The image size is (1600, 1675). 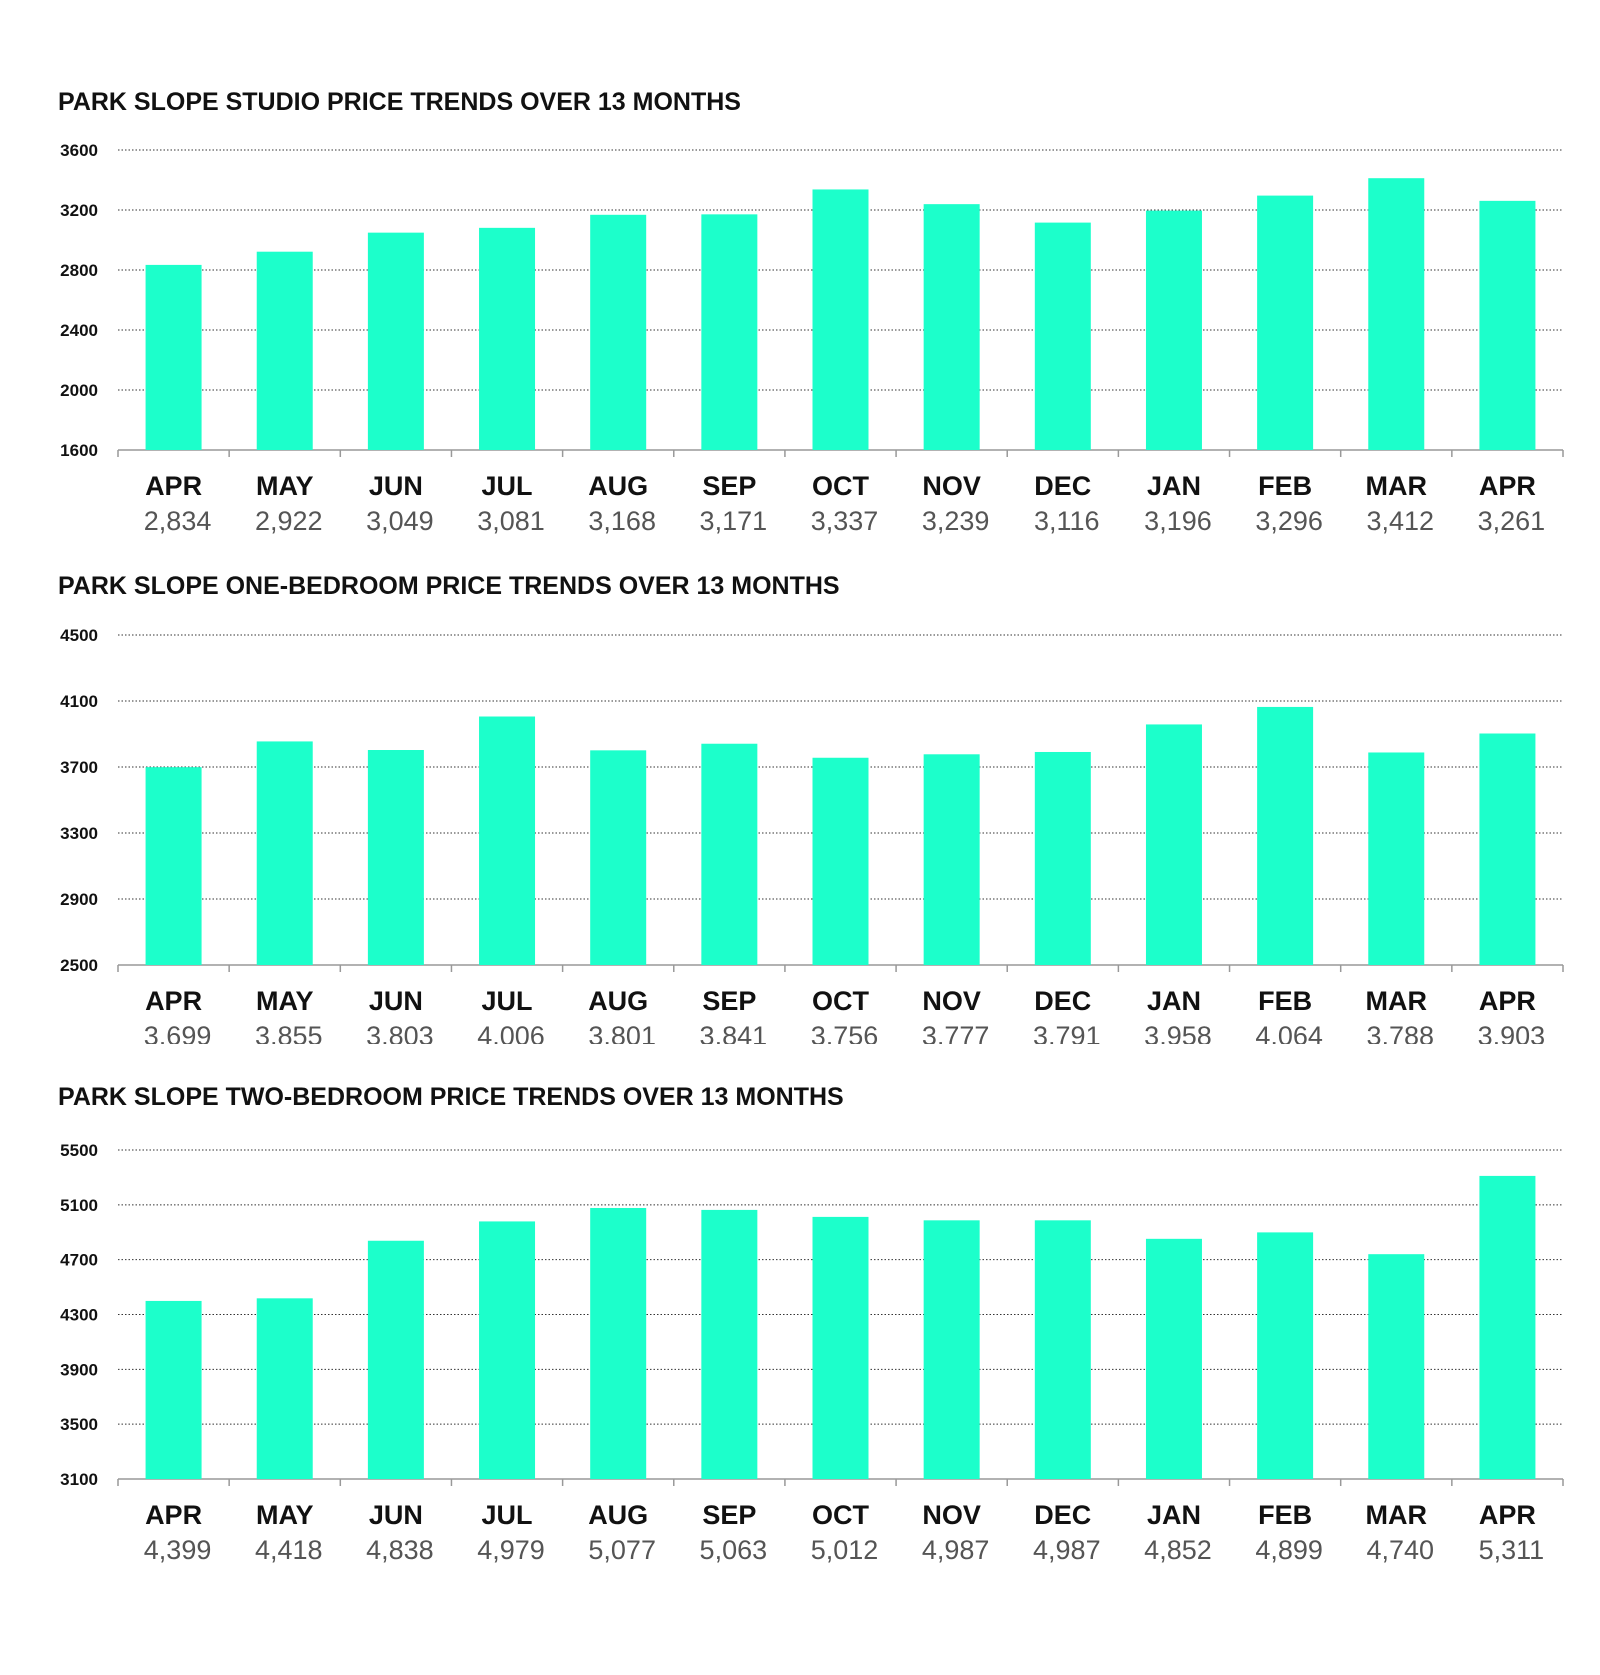 I want to click on data-value-label: 3,337, so click(x=845, y=521).